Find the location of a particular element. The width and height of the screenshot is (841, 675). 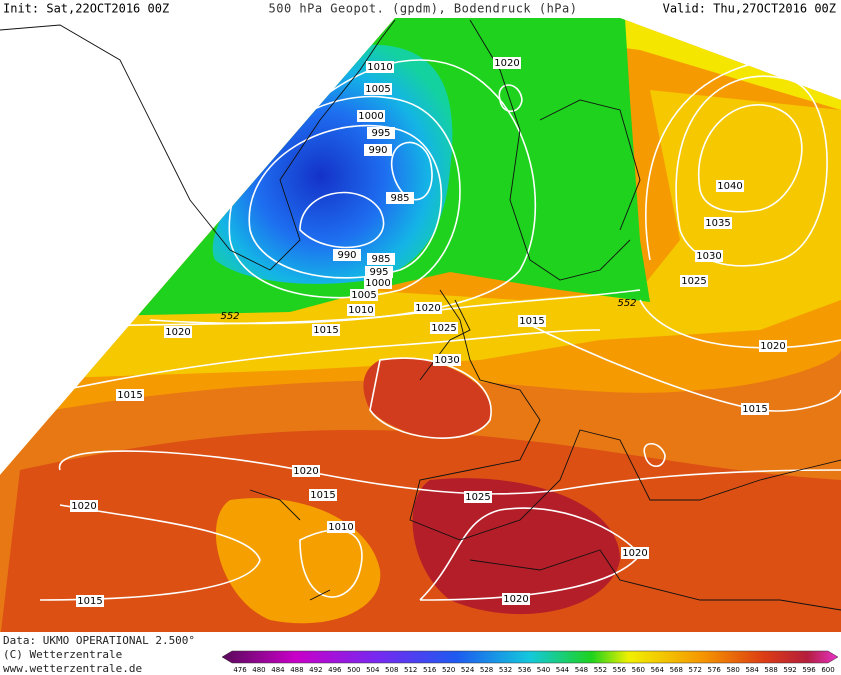

colorbar-label: 524 is located at coordinates (468, 670).